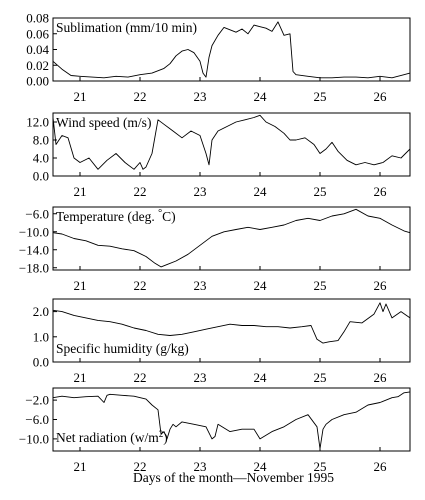  What do you see at coordinates (41, 158) in the screenshot?
I see `y-tick-label: 4.0` at bounding box center [41, 158].